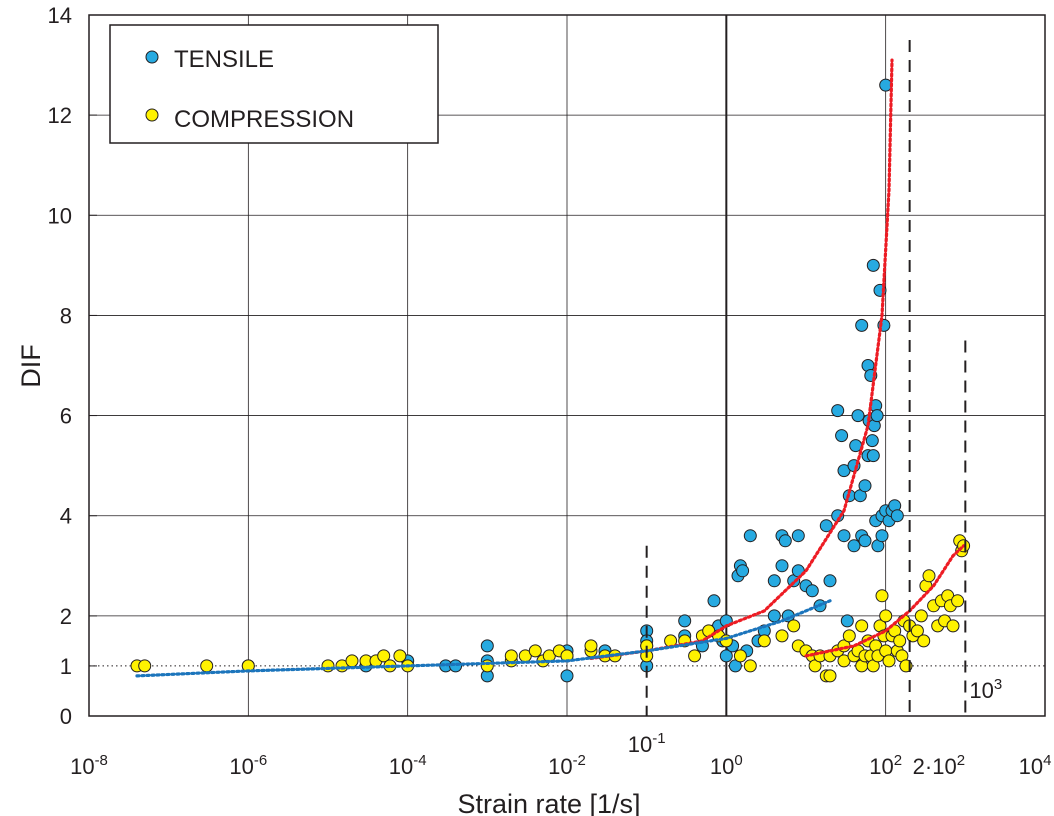 The height and width of the screenshot is (816, 1054). What do you see at coordinates (647, 743) in the screenshot?
I see `label-0.1: 10-1` at bounding box center [647, 743].